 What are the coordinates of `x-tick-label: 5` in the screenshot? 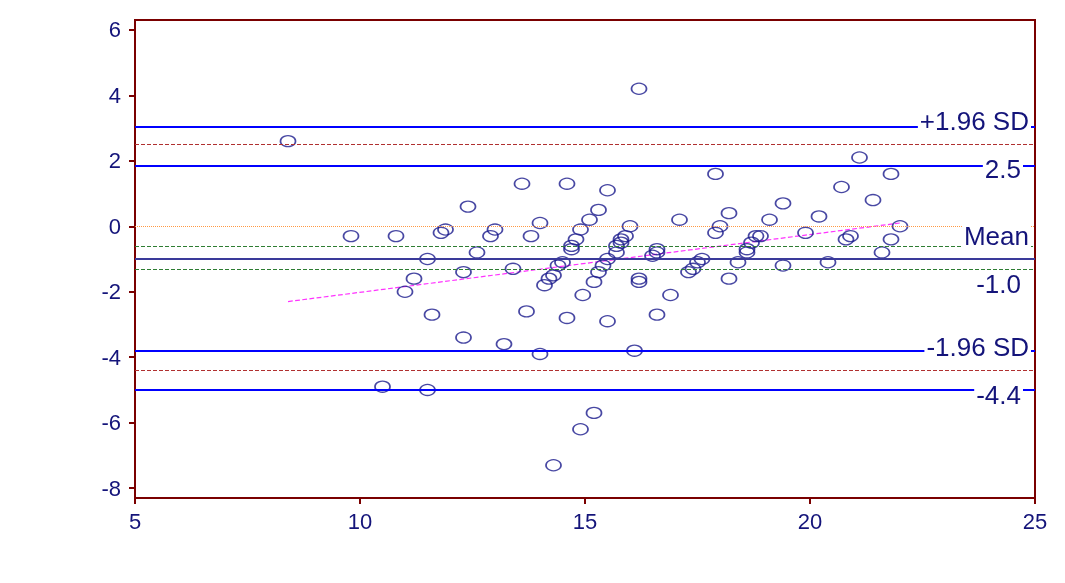 It's located at (135, 521).